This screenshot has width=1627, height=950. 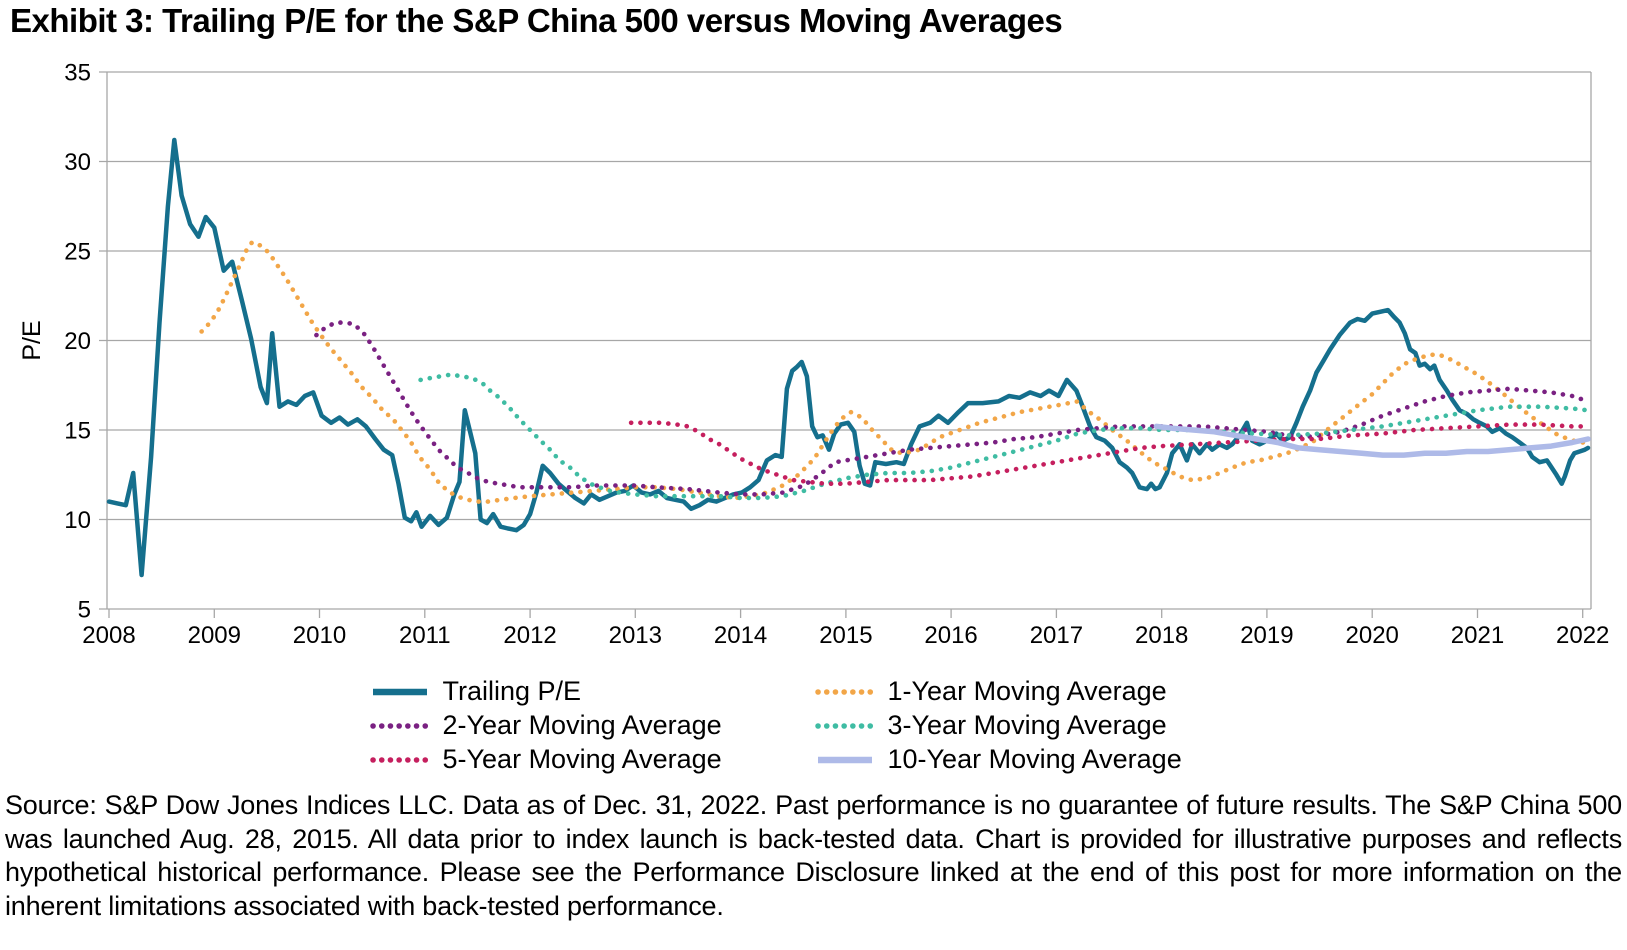 I want to click on legend-label: Trailing P/E, so click(x=512, y=691).